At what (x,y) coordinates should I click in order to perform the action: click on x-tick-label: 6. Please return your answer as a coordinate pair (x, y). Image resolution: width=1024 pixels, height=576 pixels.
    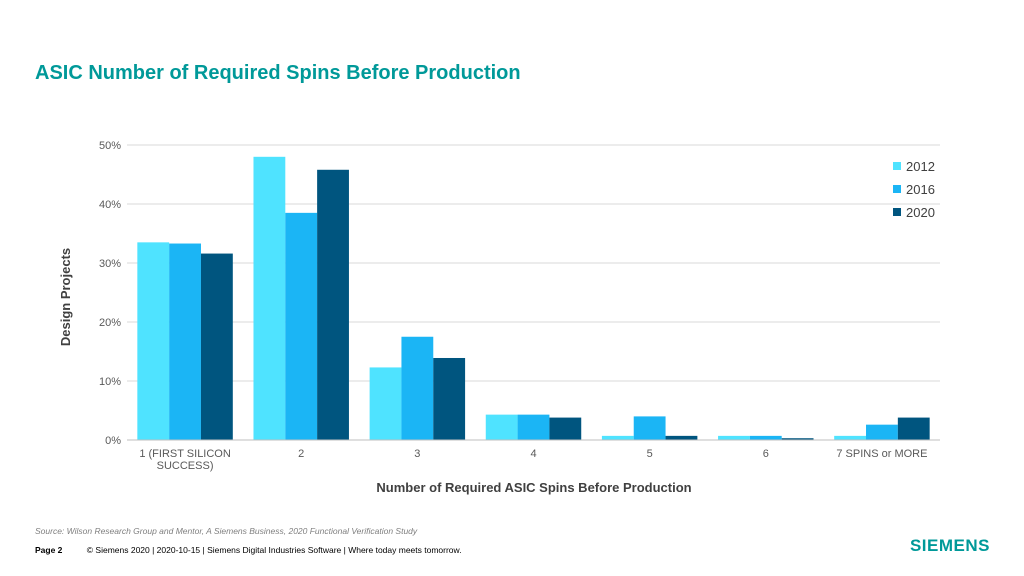
    Looking at the image, I should click on (766, 454).